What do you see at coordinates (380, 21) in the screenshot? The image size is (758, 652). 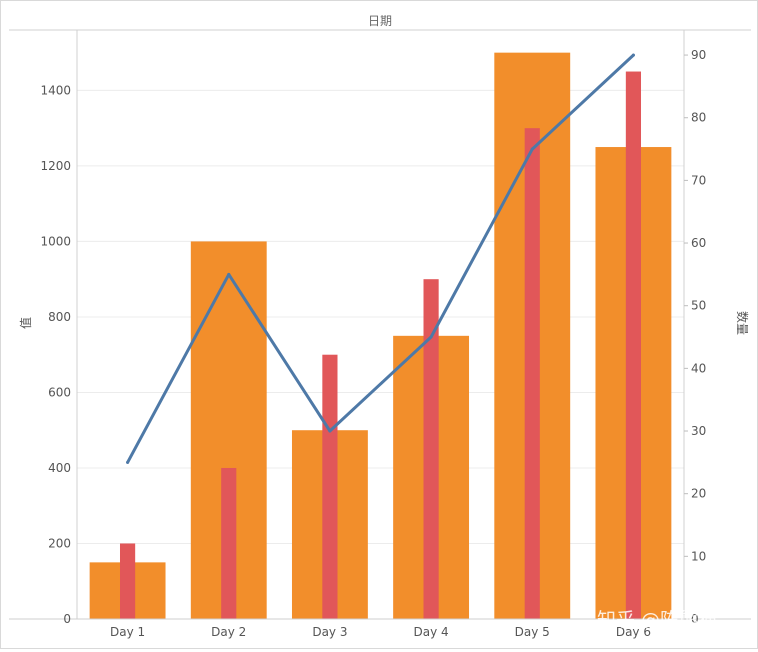 I see `chart-header: 日期` at bounding box center [380, 21].